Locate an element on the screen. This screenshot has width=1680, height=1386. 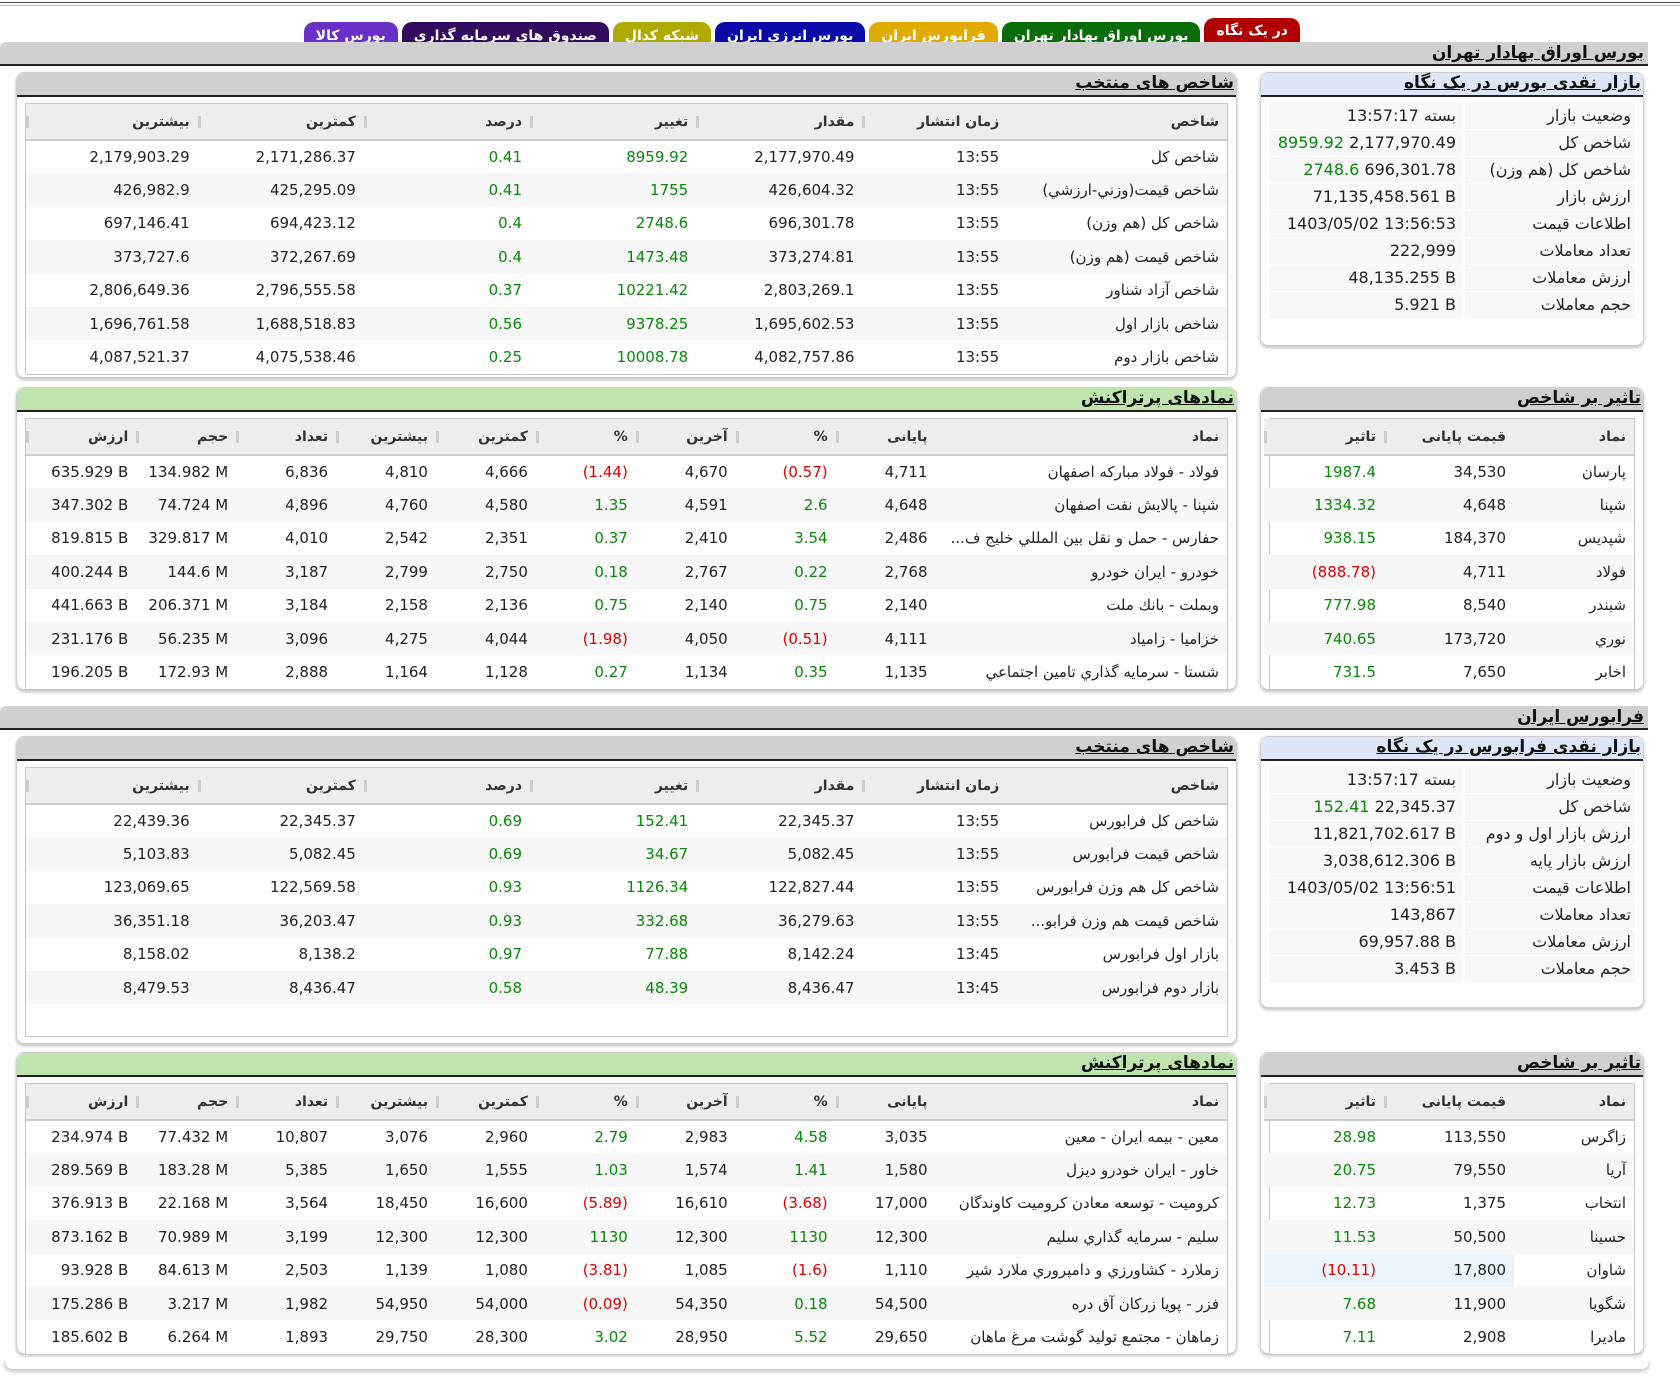
symbol-cell: شاخص قیمت(وزني-ارزشي) is located at coordinates (1117, 190).